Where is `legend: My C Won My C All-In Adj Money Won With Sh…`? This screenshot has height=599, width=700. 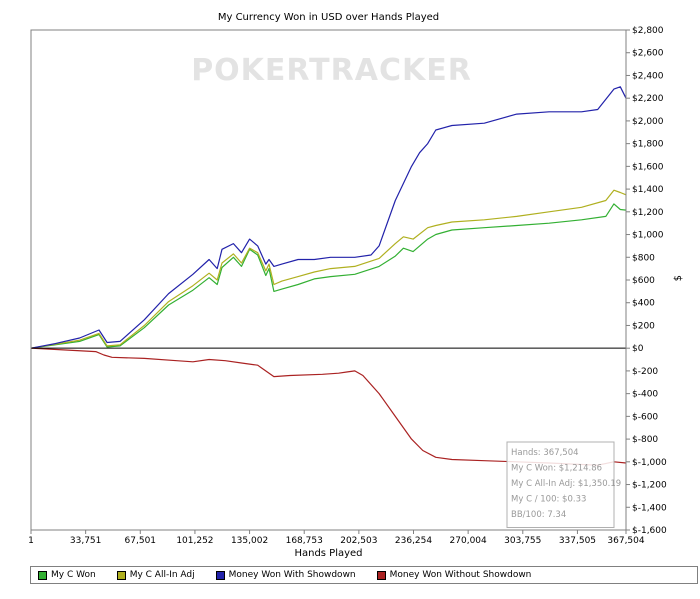
legend: My C Won My C All-In Adj Money Won With Sh… is located at coordinates (364, 575).